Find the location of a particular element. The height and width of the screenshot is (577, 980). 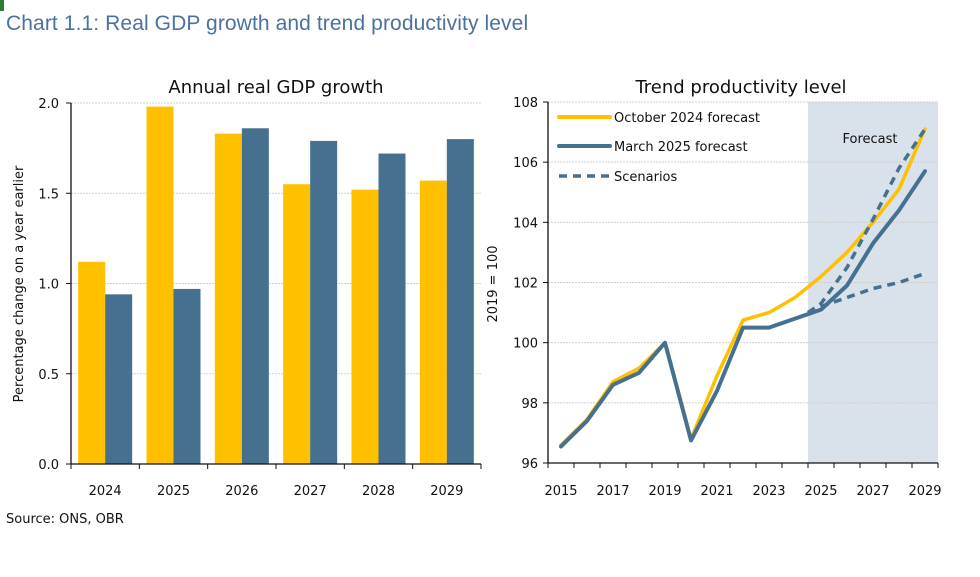

productivity-y-tick-label: 104 is located at coordinates (525, 223).